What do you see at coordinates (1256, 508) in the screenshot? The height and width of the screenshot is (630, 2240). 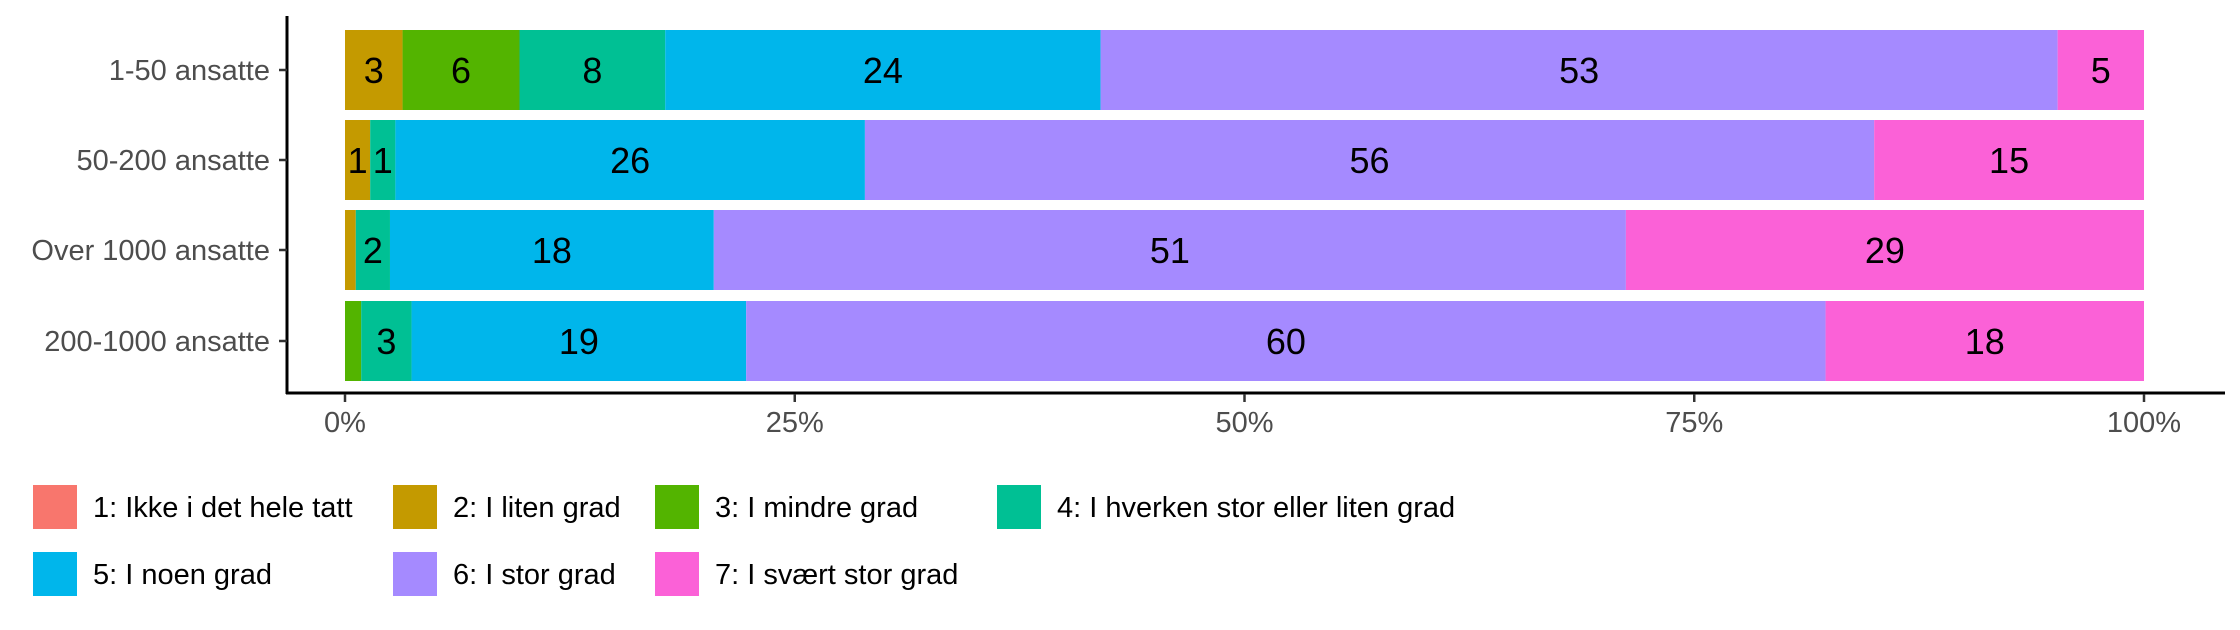 I see `legend-label: 4: I hverken stor eller liten grad` at bounding box center [1256, 508].